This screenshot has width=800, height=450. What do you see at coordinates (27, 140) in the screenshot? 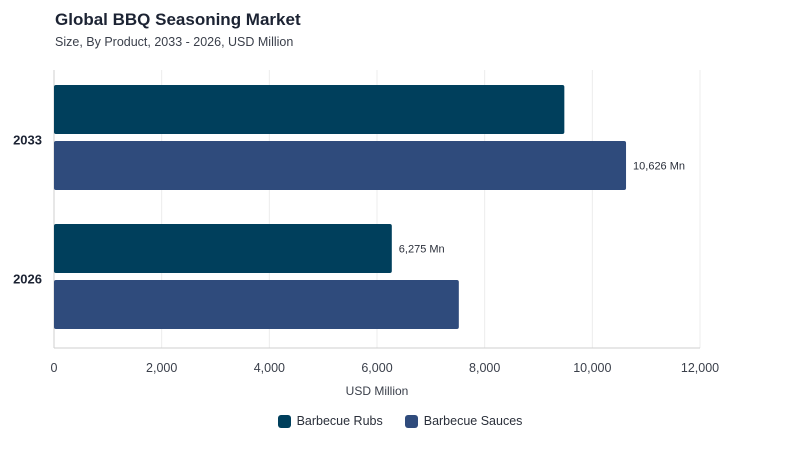
I see `category-label-2033: 2033` at bounding box center [27, 140].